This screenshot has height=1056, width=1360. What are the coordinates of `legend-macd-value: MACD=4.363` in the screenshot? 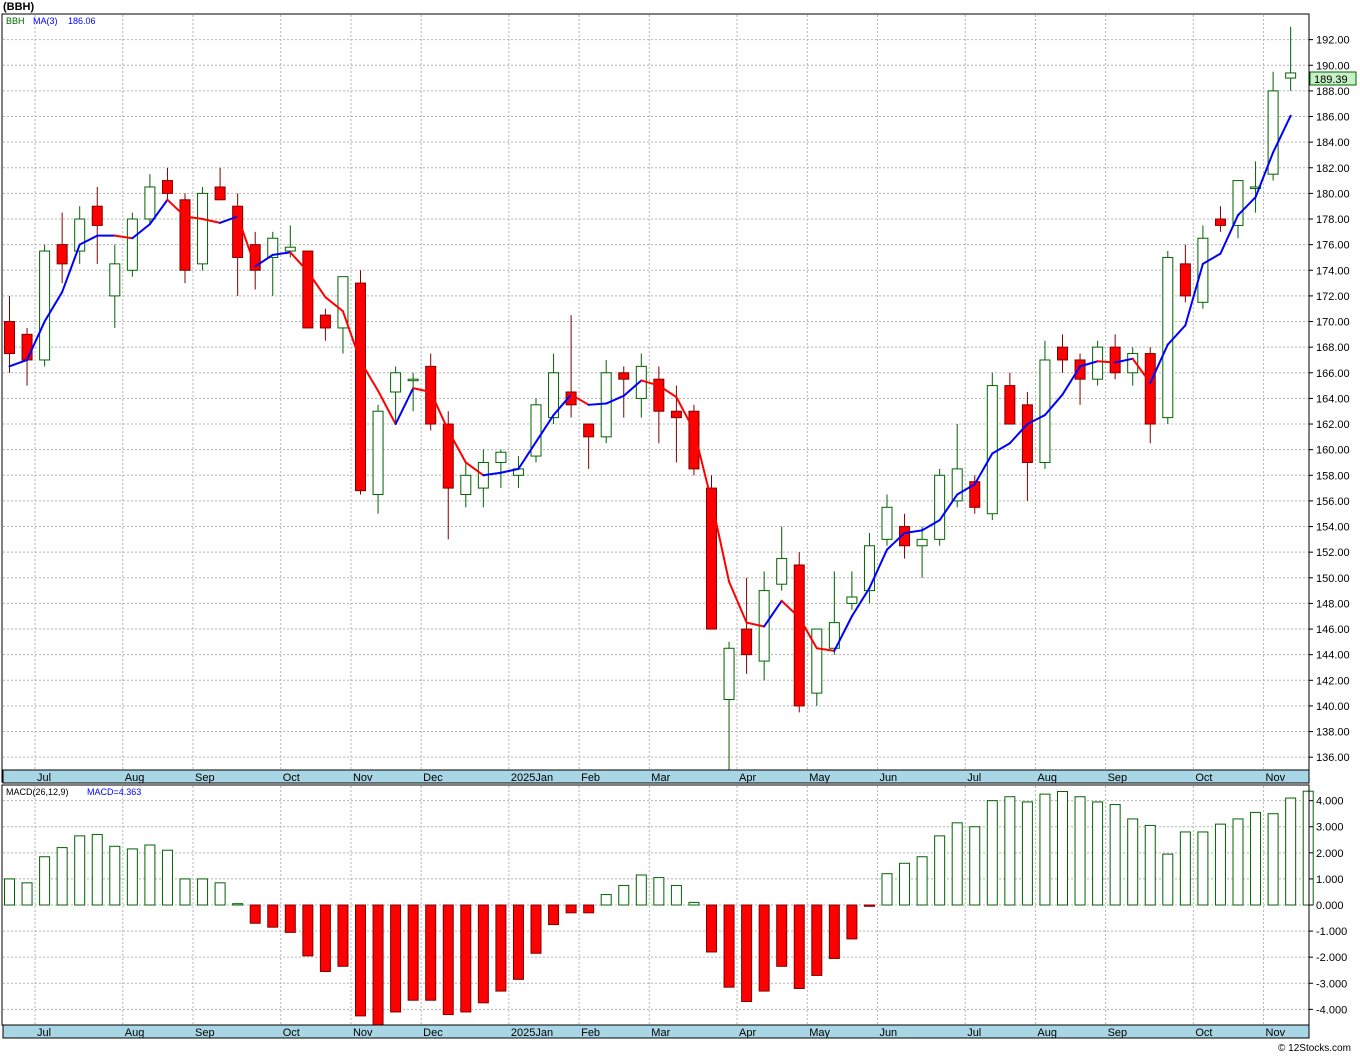 It's located at (114, 792).